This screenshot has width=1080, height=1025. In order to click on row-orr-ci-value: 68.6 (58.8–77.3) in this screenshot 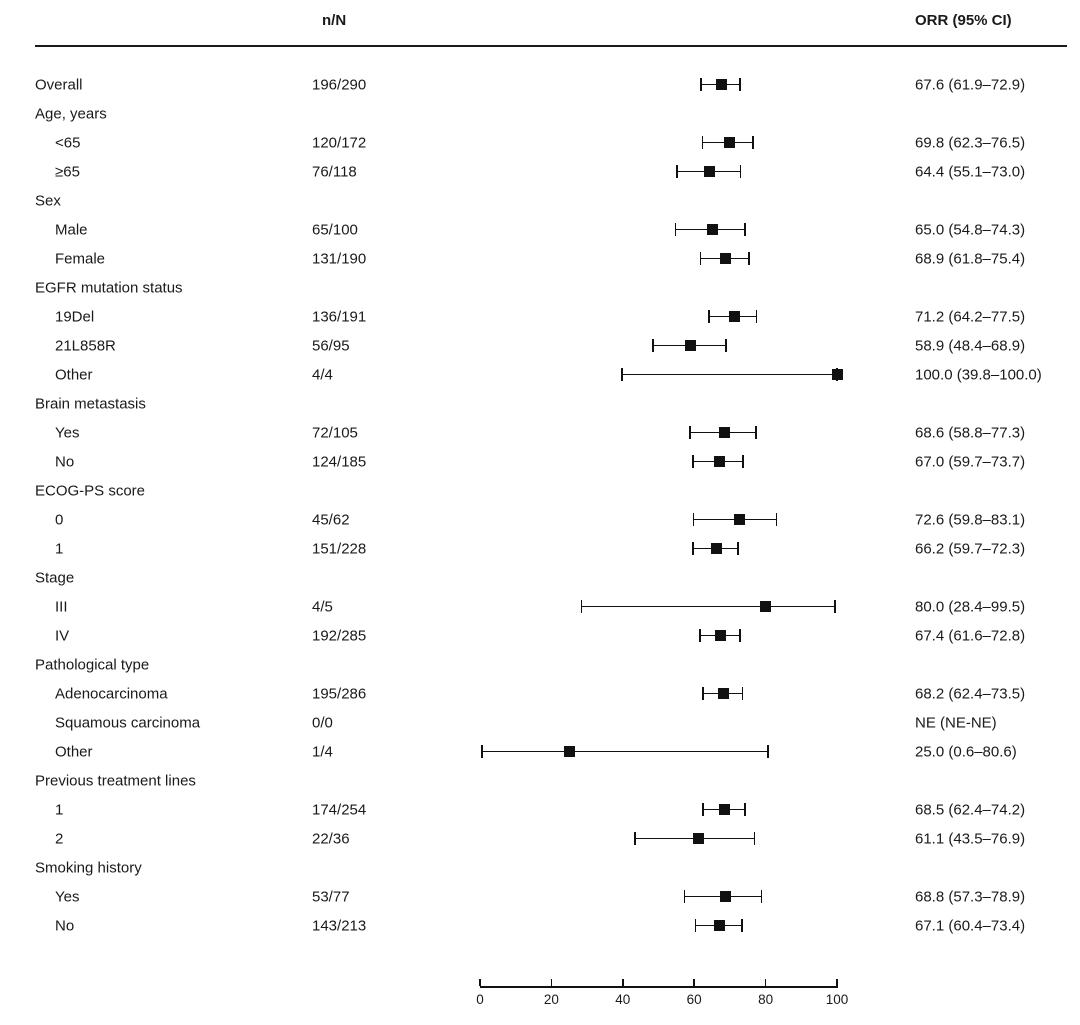, I will do `click(970, 432)`.